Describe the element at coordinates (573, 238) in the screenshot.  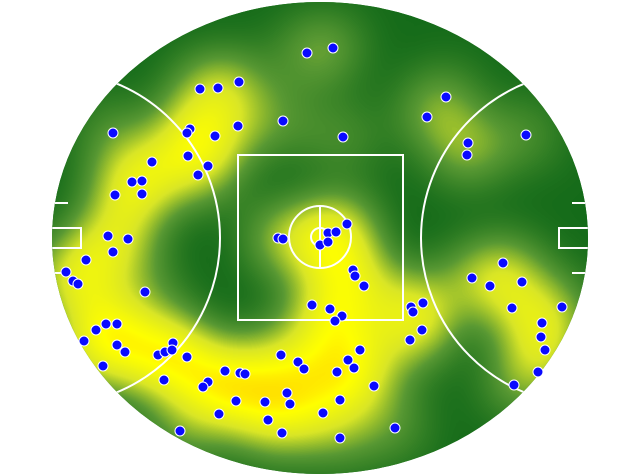
I see `goal-square-right` at that location.